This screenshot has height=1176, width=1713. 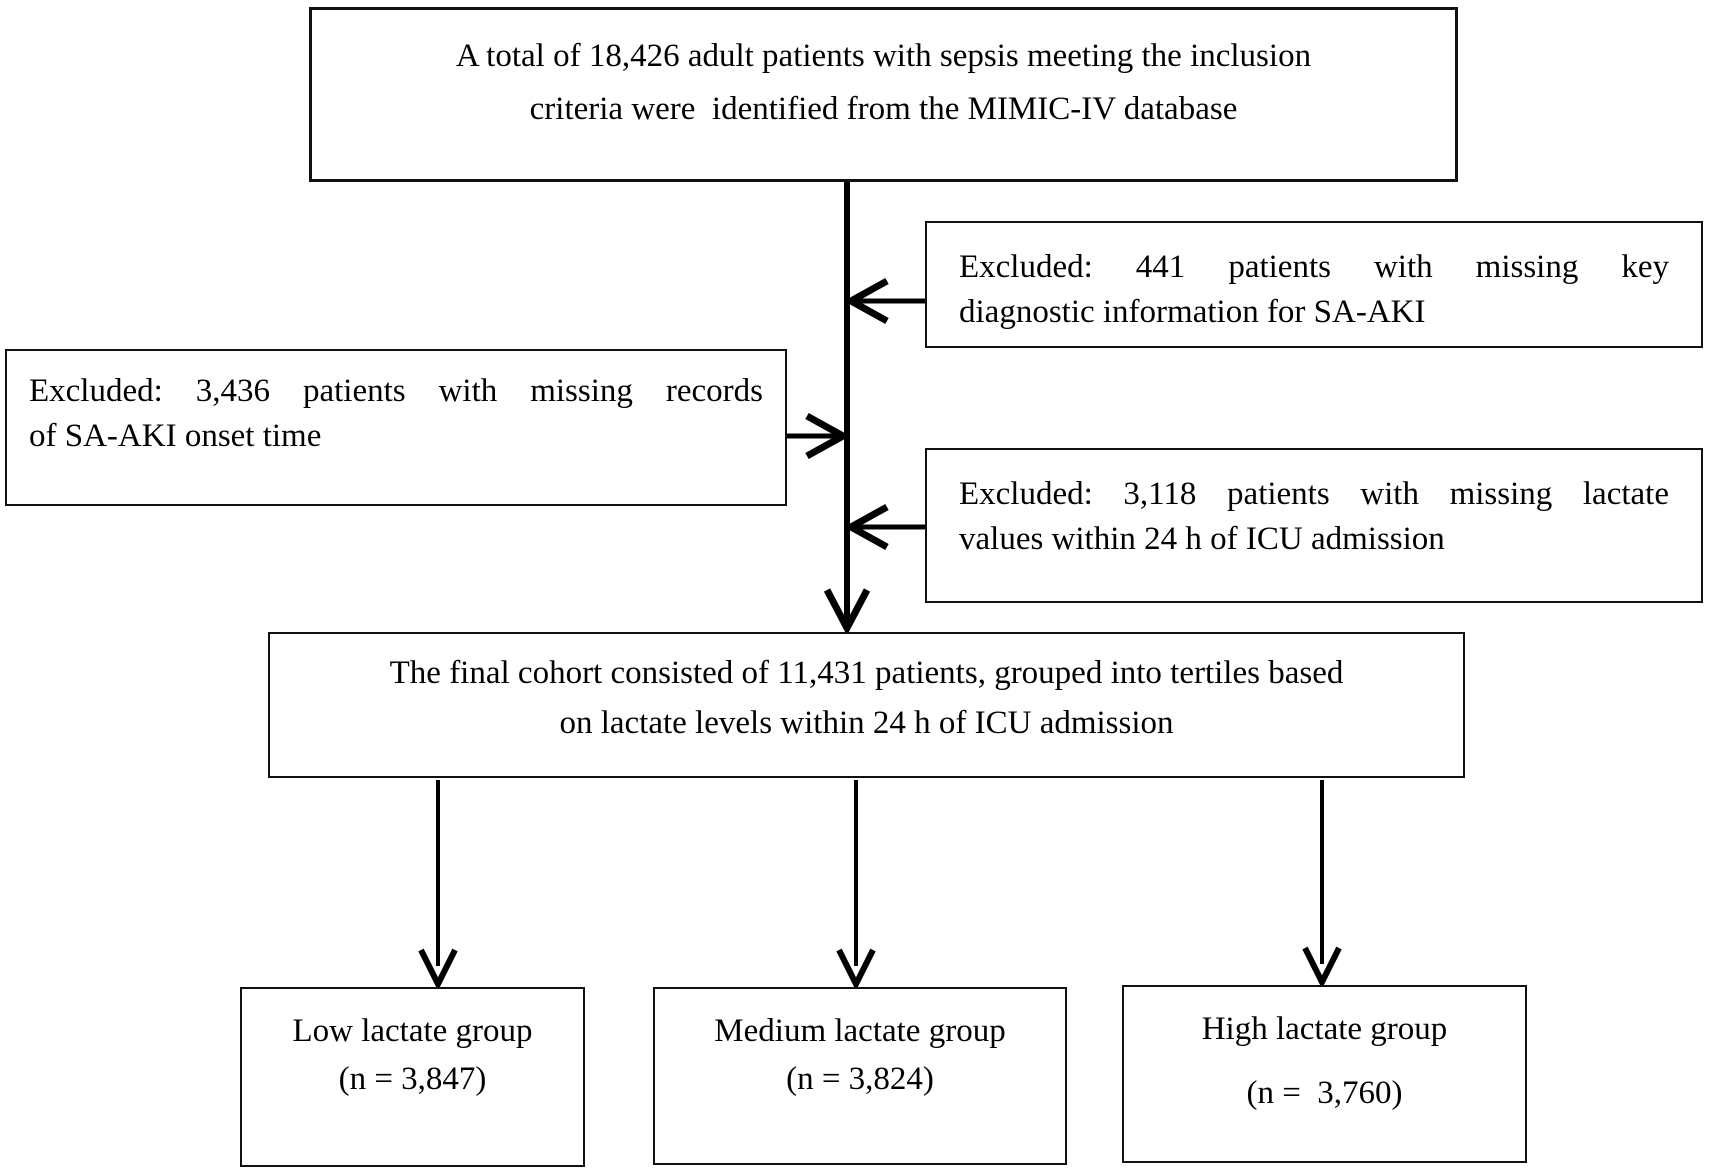 What do you see at coordinates (860, 1031) in the screenshot?
I see `medium-group-label: Medium lactate group` at bounding box center [860, 1031].